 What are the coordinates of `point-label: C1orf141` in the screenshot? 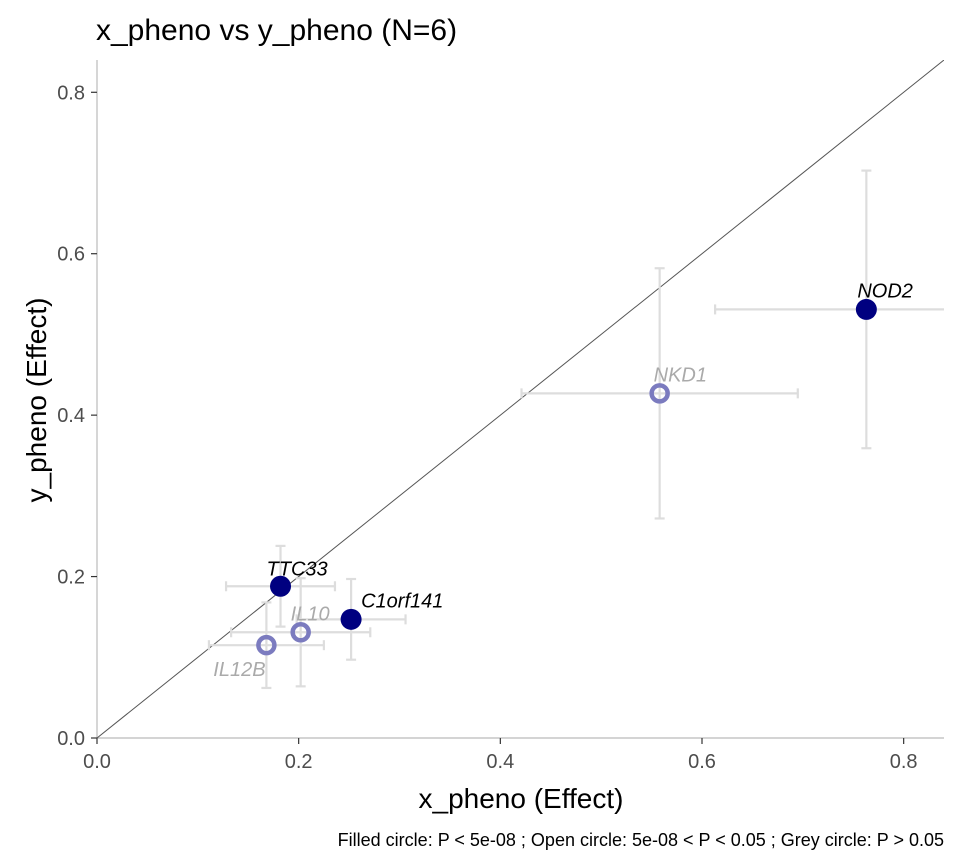 It's located at (402, 601).